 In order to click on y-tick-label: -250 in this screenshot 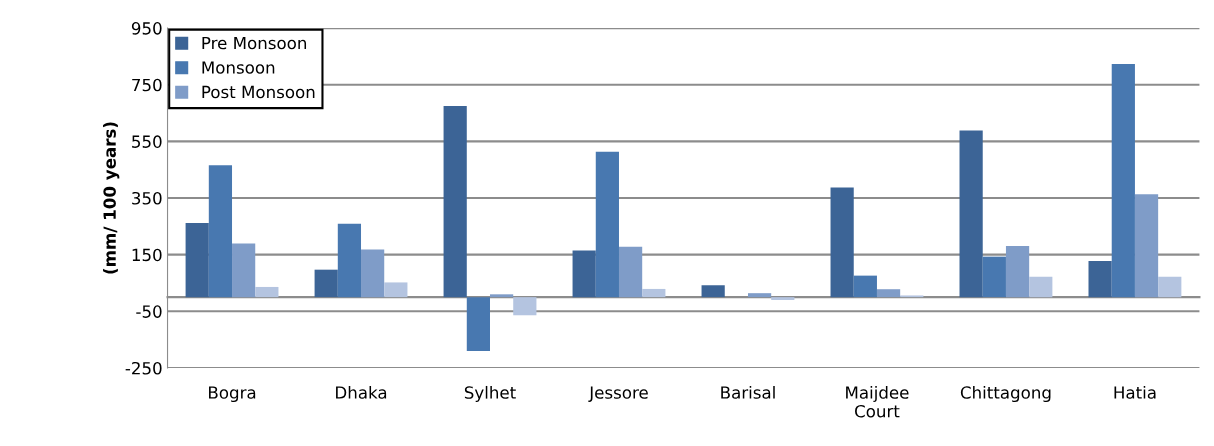, I will do `click(143, 368)`.